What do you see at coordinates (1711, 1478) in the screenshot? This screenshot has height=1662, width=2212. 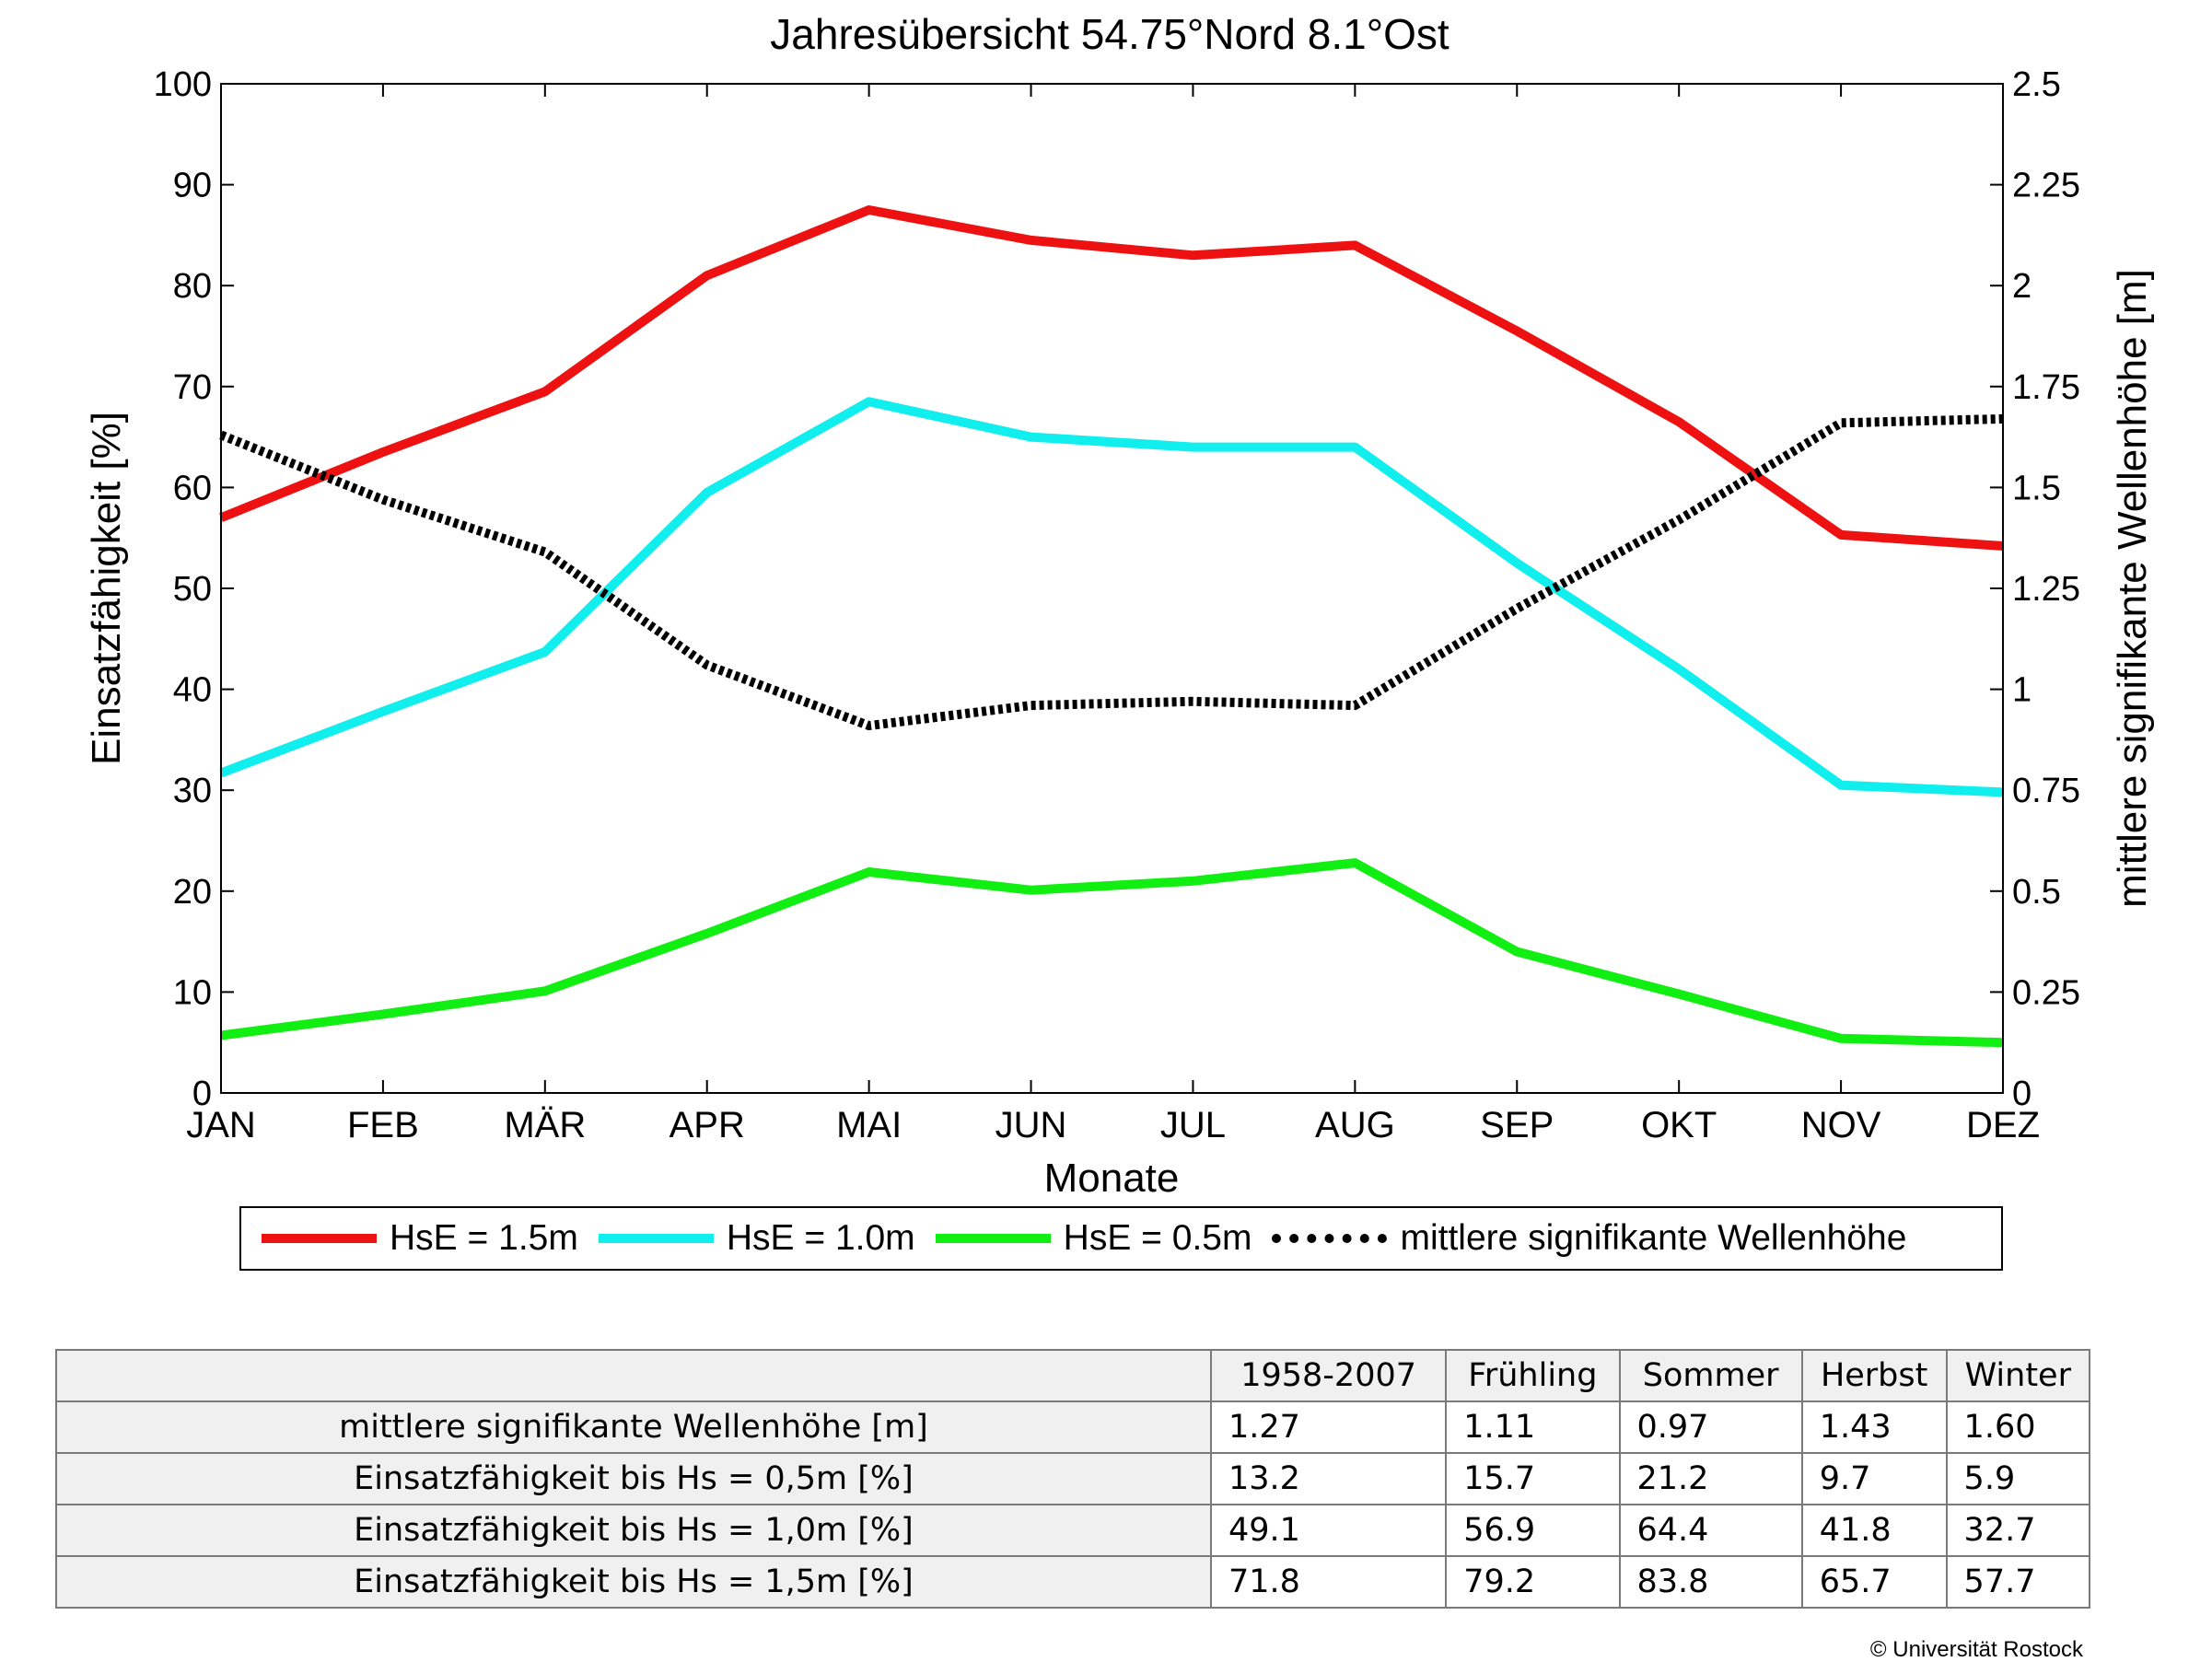 I see `table-cell: 21.2` at bounding box center [1711, 1478].